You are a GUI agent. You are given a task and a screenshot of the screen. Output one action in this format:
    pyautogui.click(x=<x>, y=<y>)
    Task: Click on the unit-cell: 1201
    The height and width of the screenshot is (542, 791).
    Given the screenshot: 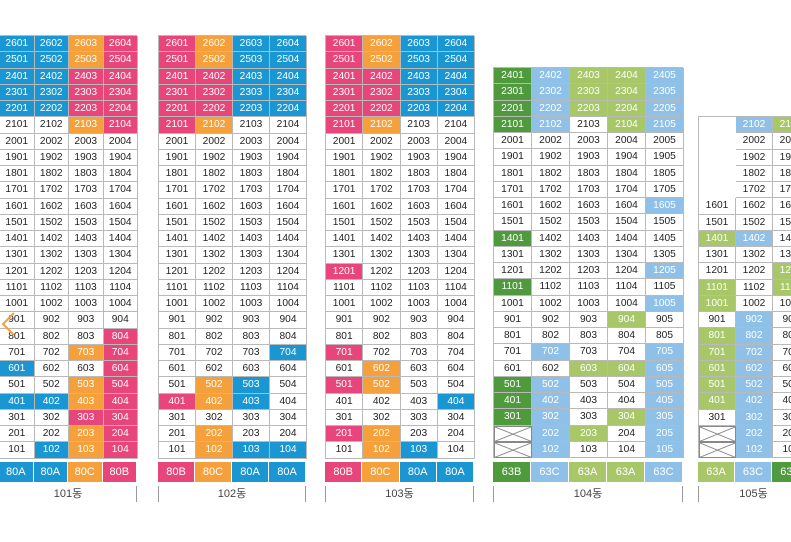 What is the action you would take?
    pyautogui.click(x=17, y=271)
    